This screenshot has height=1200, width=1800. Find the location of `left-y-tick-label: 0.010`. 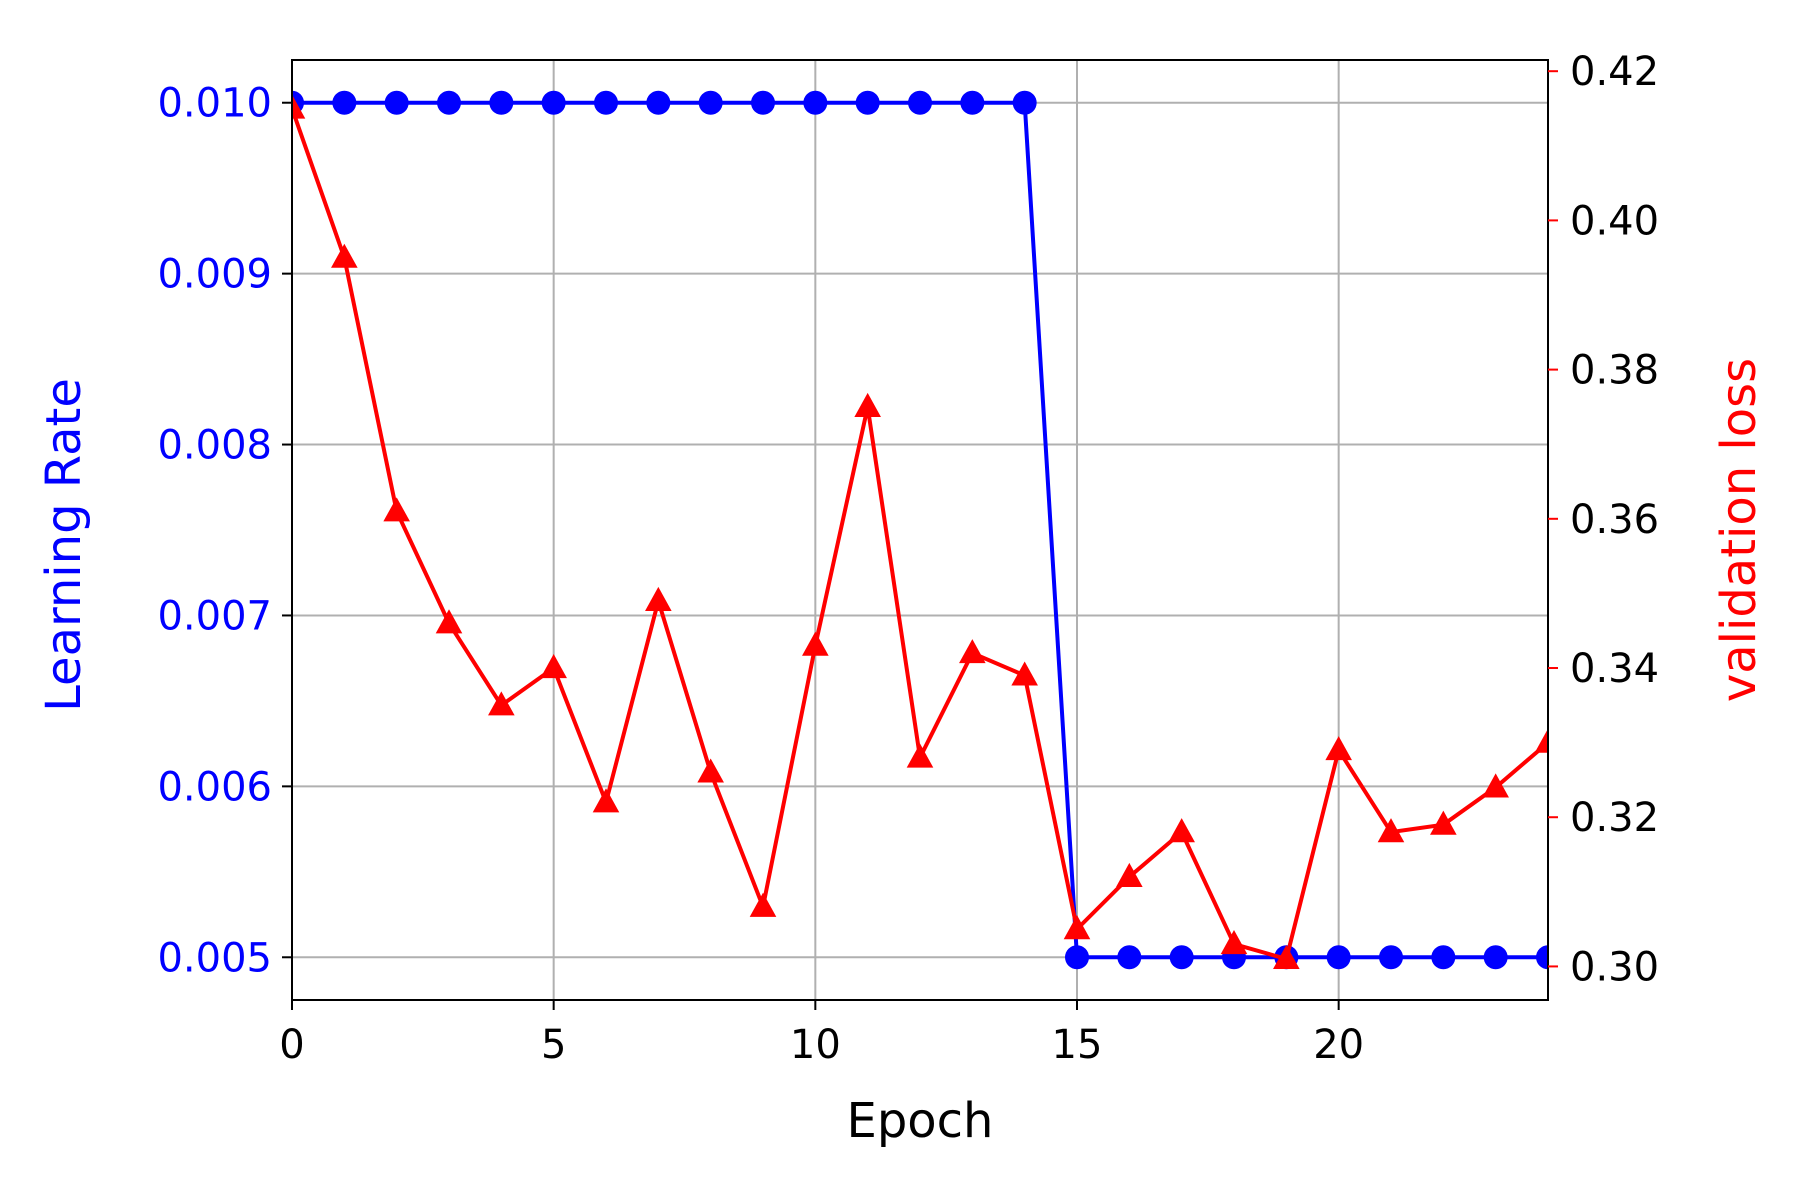

left-y-tick-label: 0.010 is located at coordinates (214, 104).